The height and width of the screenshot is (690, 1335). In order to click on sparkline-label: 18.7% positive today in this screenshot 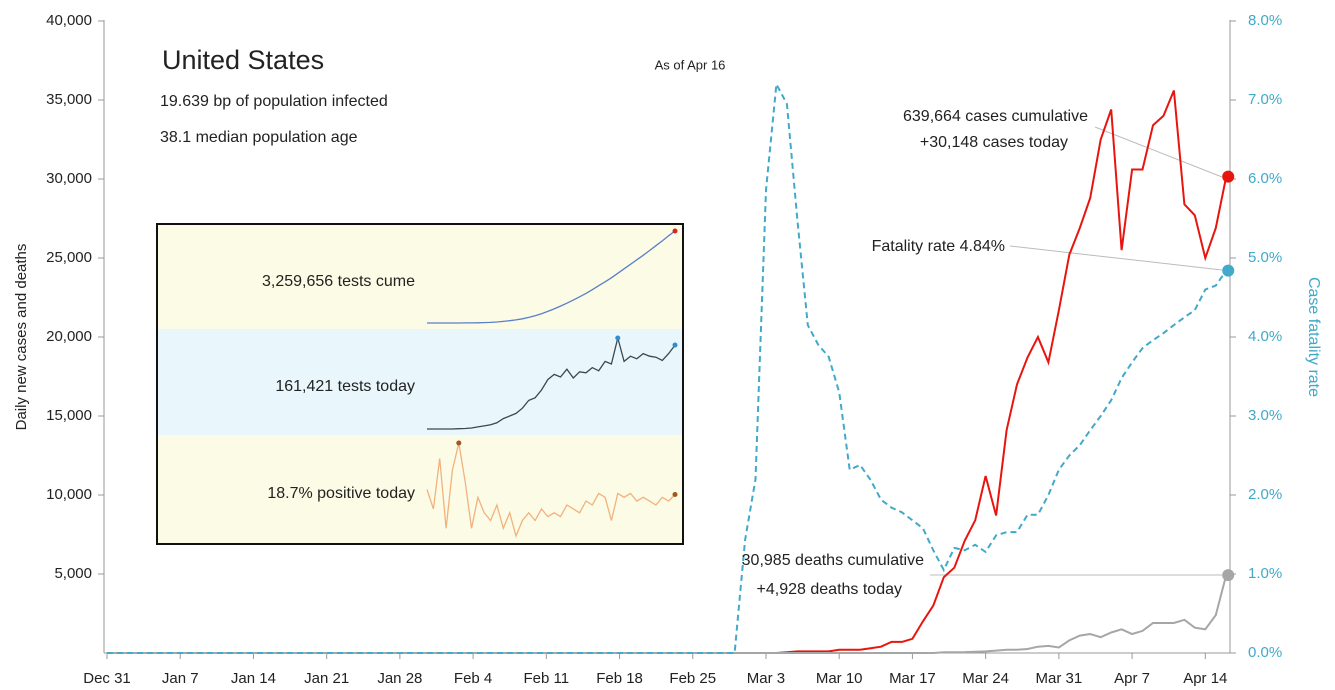, I will do `click(341, 493)`.